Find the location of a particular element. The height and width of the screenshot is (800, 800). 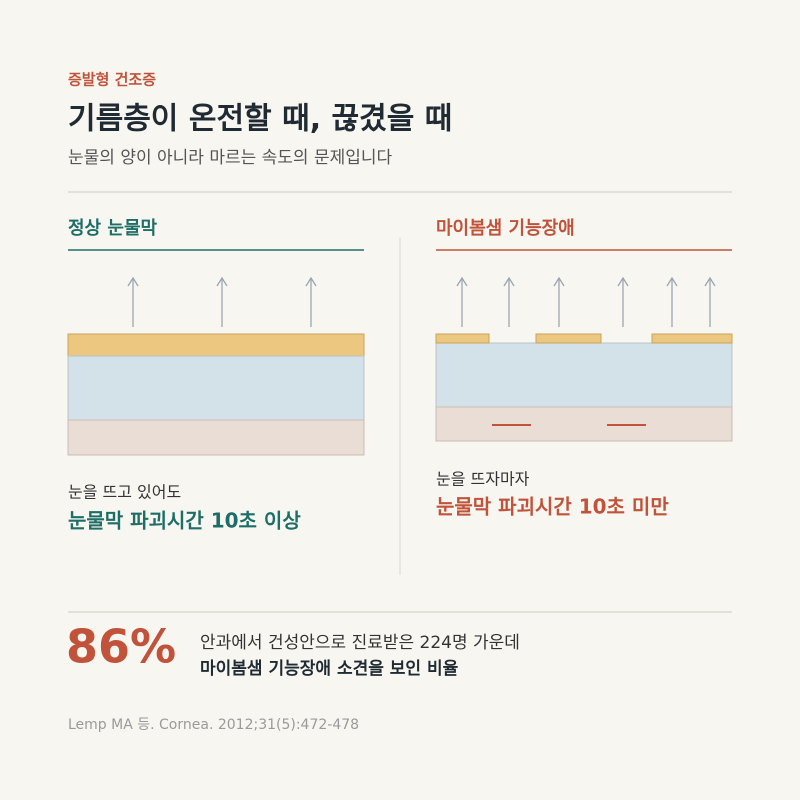

panel-heading: 정상 눈물막 is located at coordinates (113, 228).